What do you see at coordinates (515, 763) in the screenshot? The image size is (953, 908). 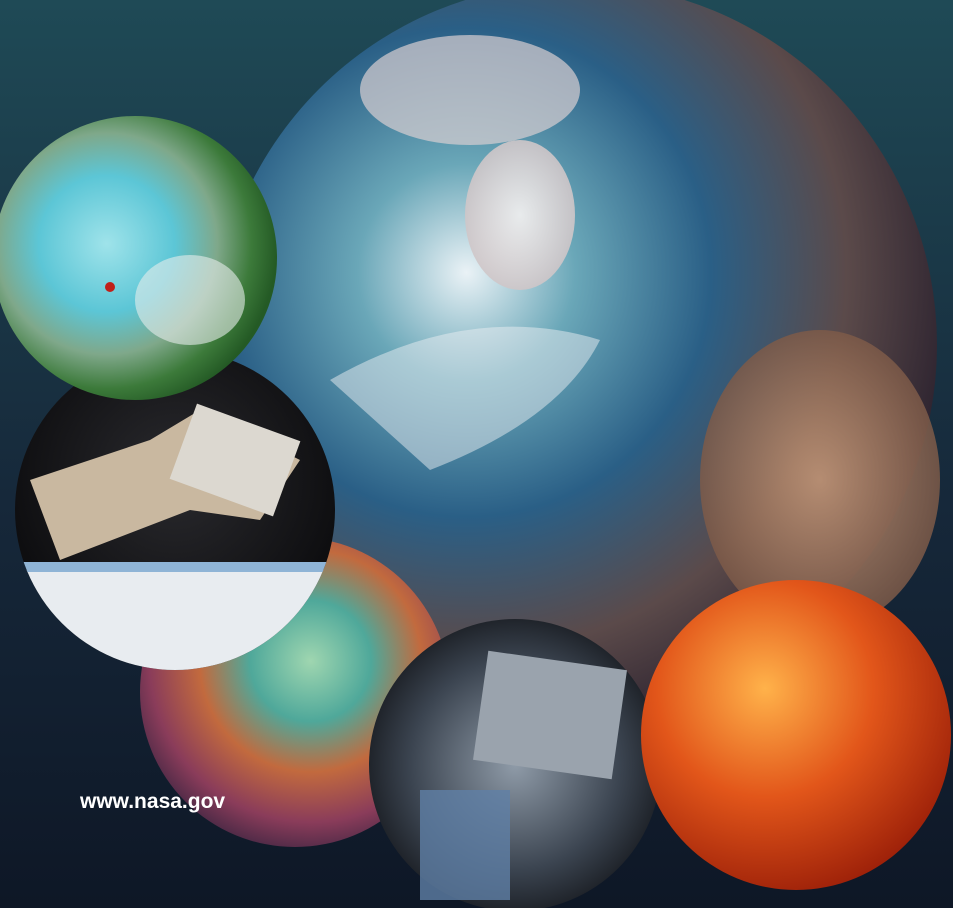 I see `telescope-image` at bounding box center [515, 763].